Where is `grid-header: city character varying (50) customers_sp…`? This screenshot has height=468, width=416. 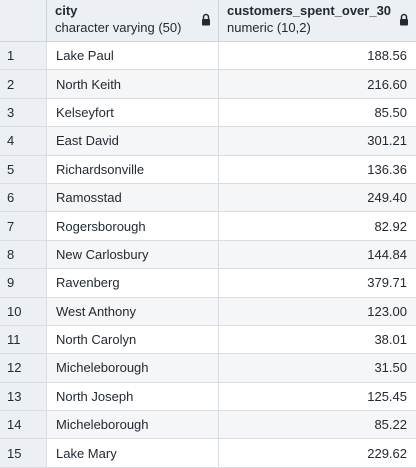 grid-header: city character varying (50) customers_sp… is located at coordinates (208, 21).